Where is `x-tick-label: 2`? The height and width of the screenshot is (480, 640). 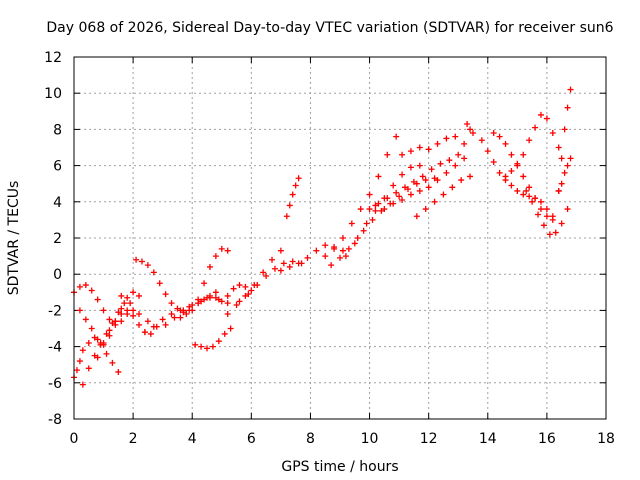
x-tick-label: 2 is located at coordinates (133, 439).